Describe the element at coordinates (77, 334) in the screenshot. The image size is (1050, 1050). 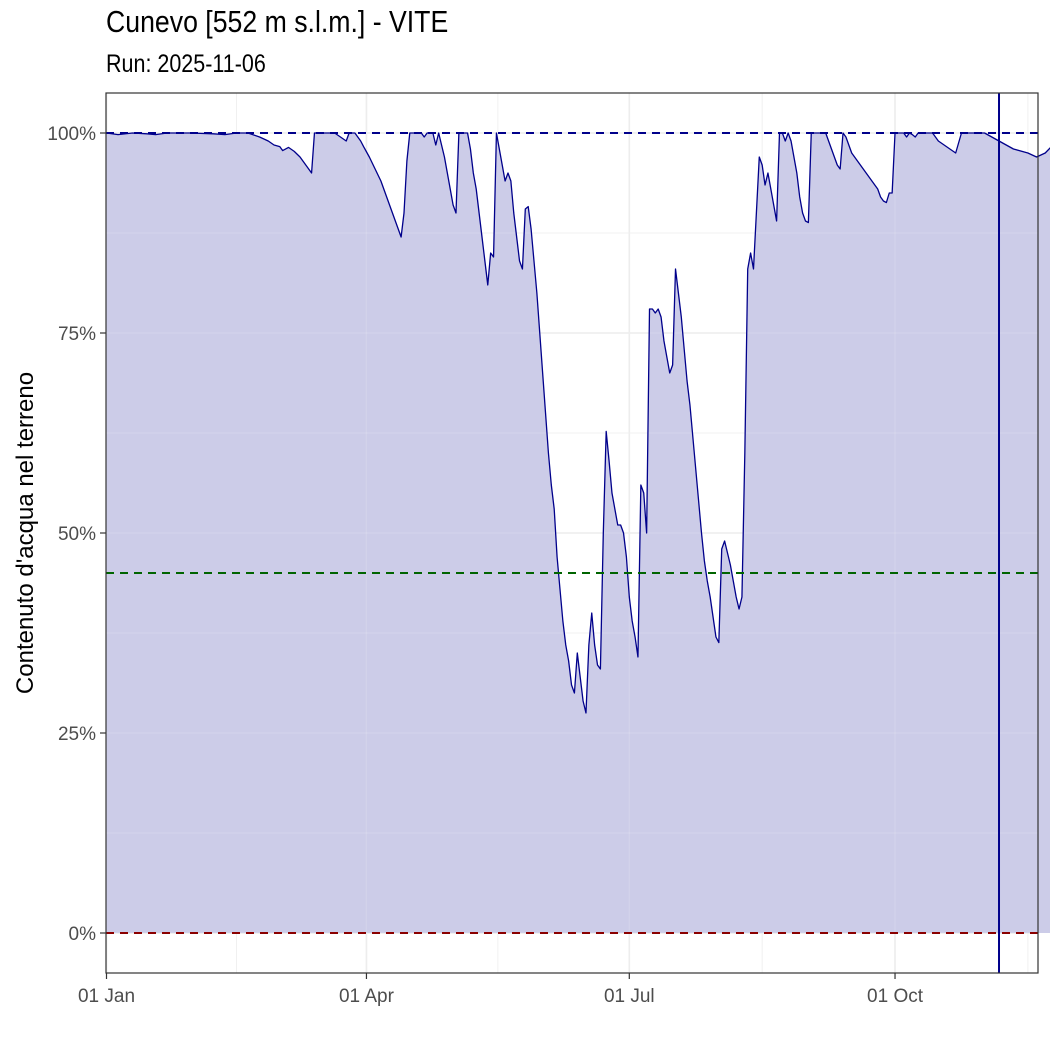
I see `y-tick-label: 75%` at that location.